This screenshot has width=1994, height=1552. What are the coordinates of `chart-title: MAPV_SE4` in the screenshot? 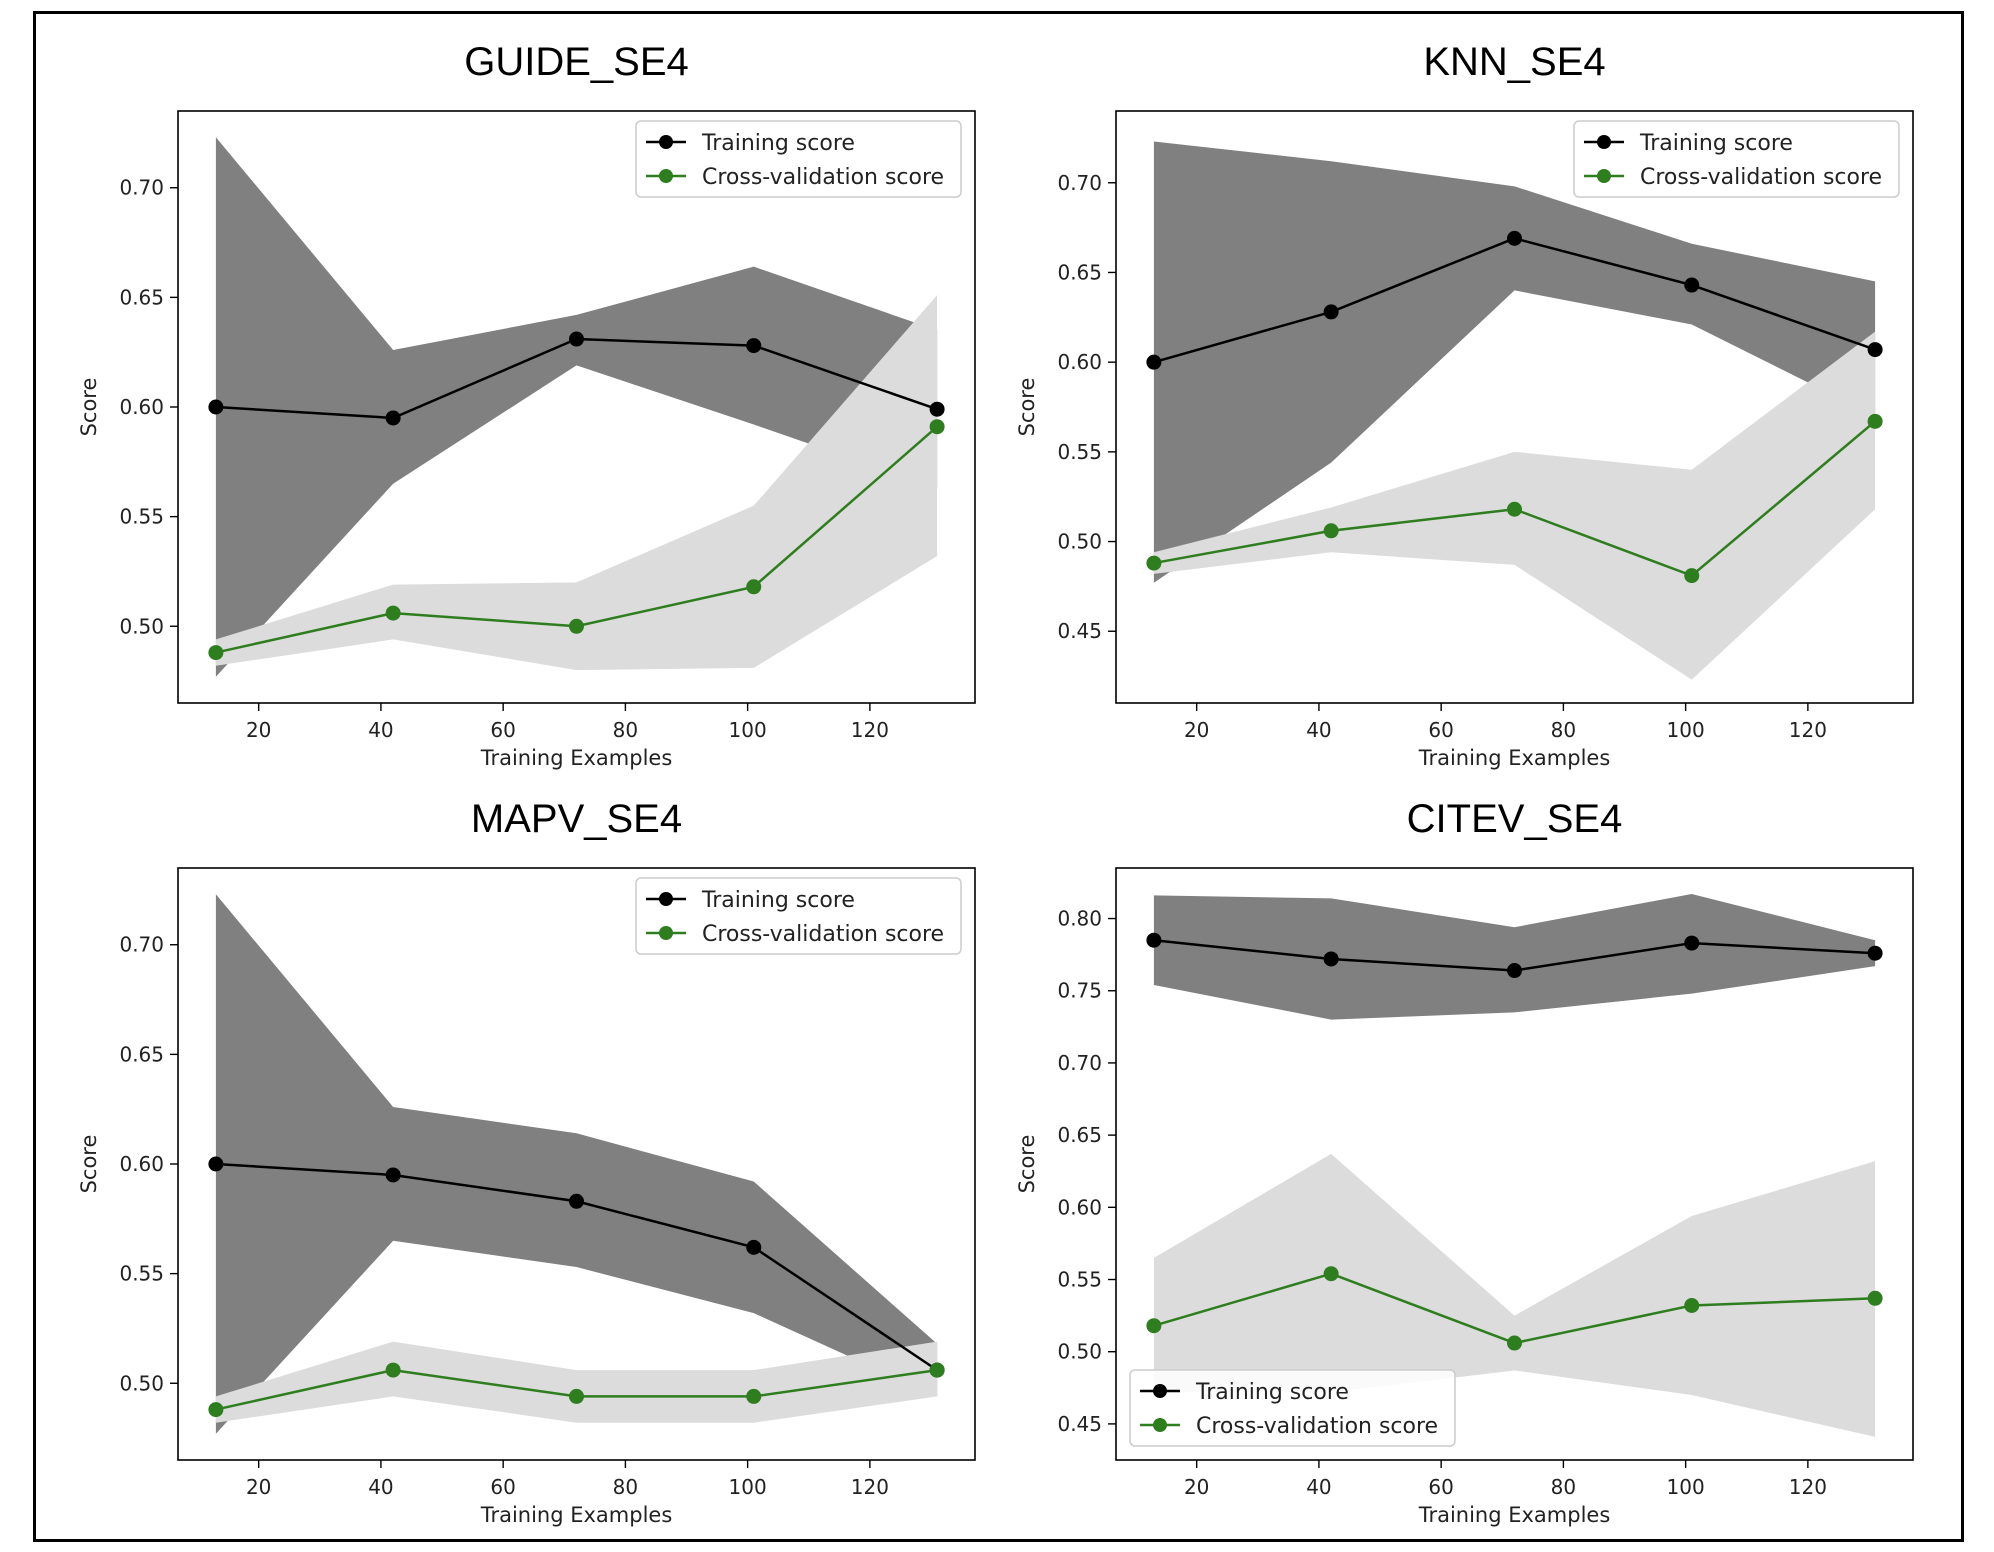 It's located at (576, 819).